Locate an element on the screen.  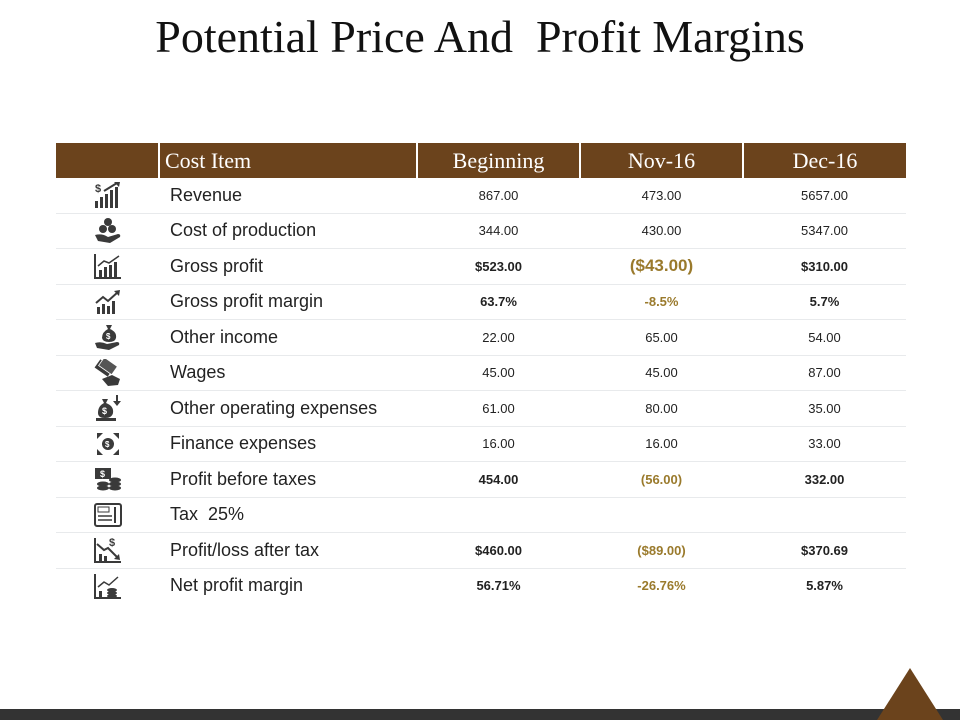
dec-16-cell: $370.69 is located at coordinates (824, 550).